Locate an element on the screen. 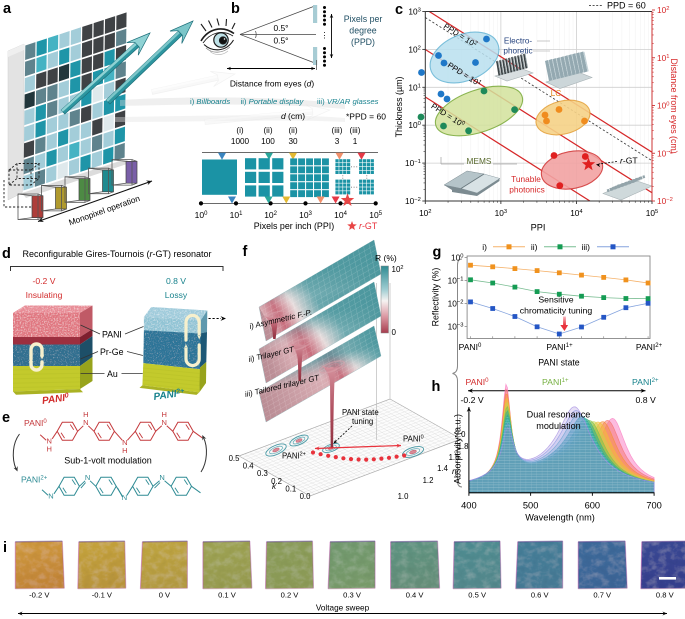 Image resolution: width=685 pixels, height=619 pixels. svg-text: i is located at coordinates (5, 548).